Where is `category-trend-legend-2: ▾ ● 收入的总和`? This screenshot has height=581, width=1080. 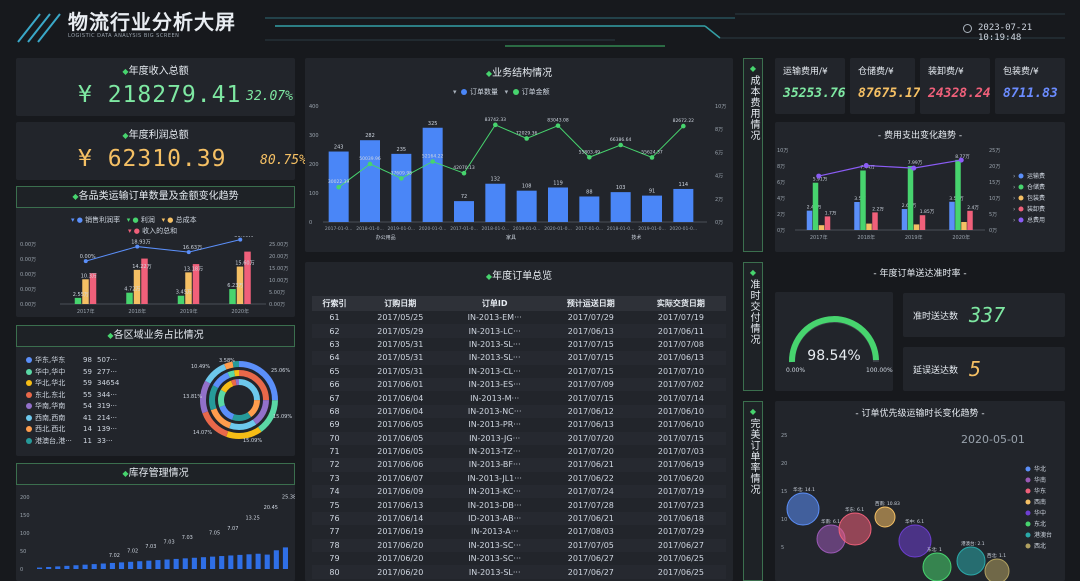
category-trend-legend-2: ▾ ● 收入的总和 is located at coordinates (153, 231).